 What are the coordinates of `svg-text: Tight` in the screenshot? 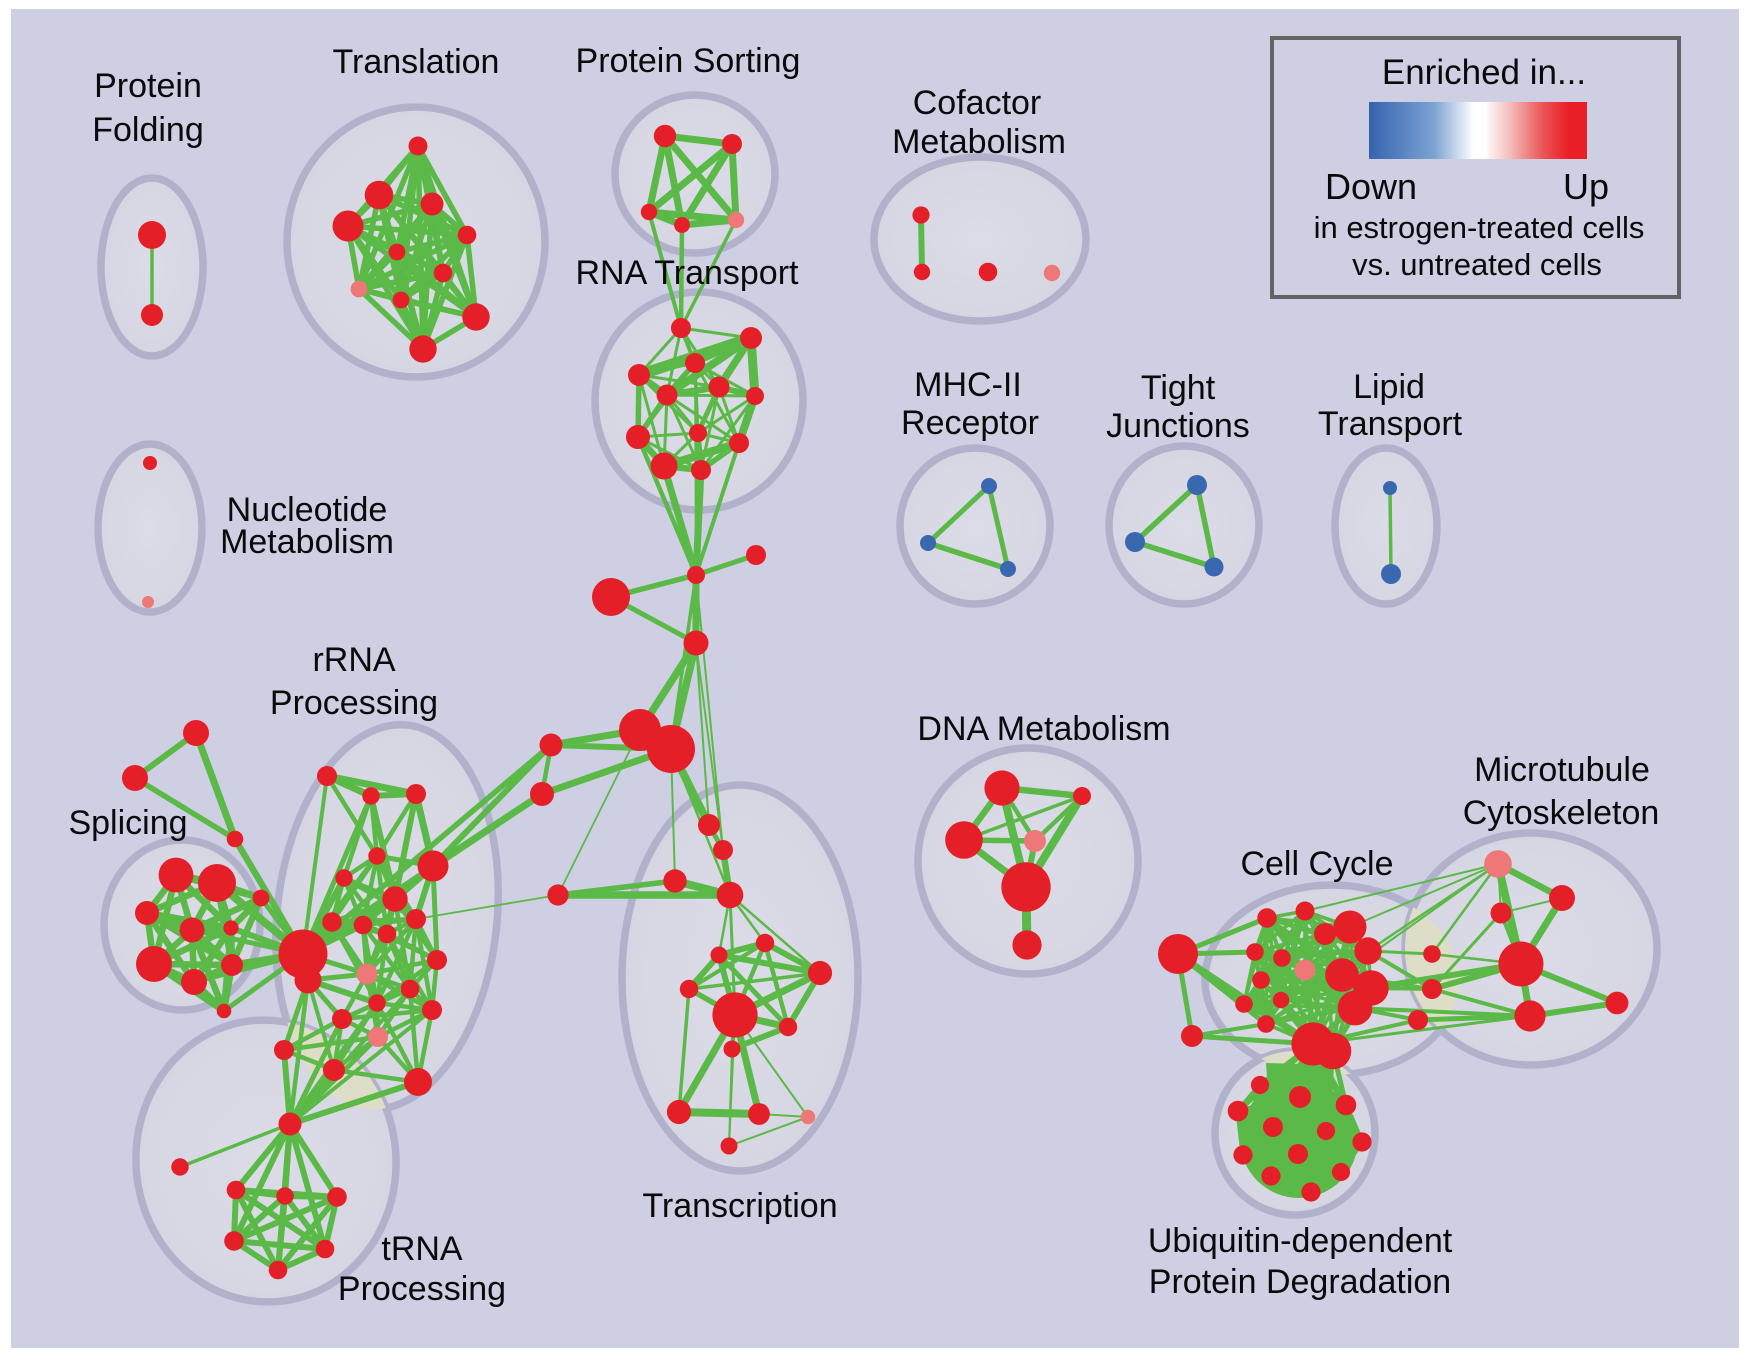 It's located at (1178, 388).